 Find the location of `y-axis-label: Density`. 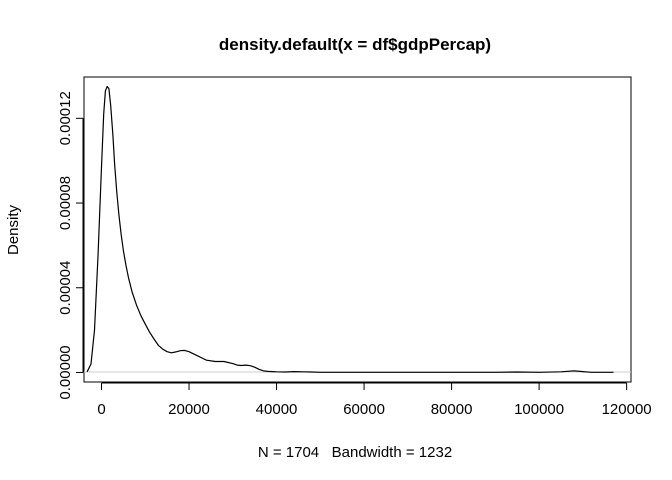

y-axis-label: Density is located at coordinates (13, 229).